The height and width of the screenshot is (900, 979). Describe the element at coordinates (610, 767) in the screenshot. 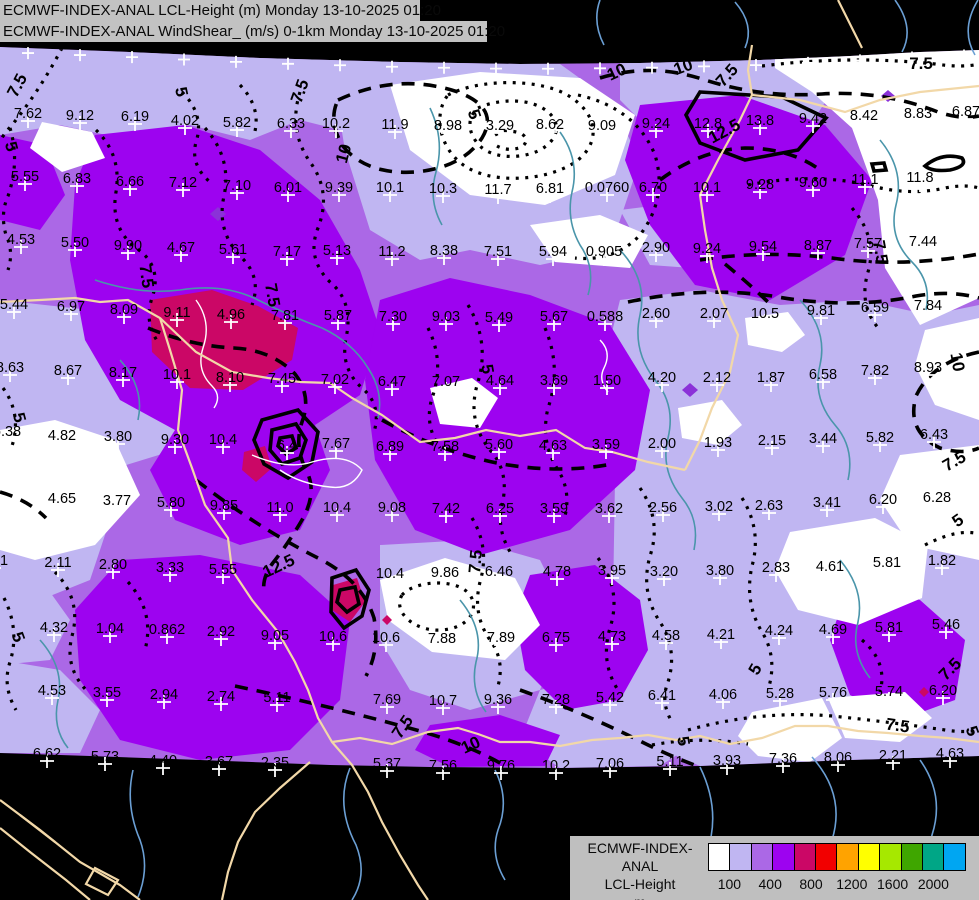

I see `station-value: 7.06` at that location.